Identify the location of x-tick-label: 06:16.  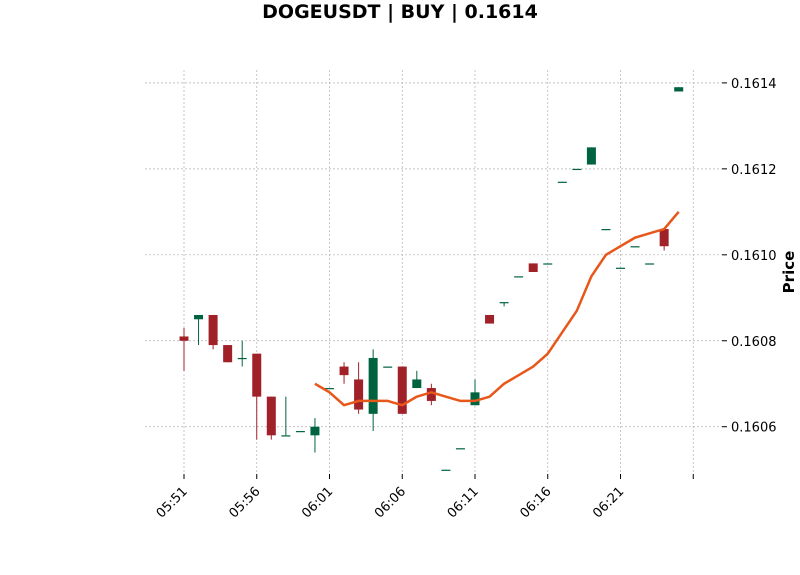
(535, 502).